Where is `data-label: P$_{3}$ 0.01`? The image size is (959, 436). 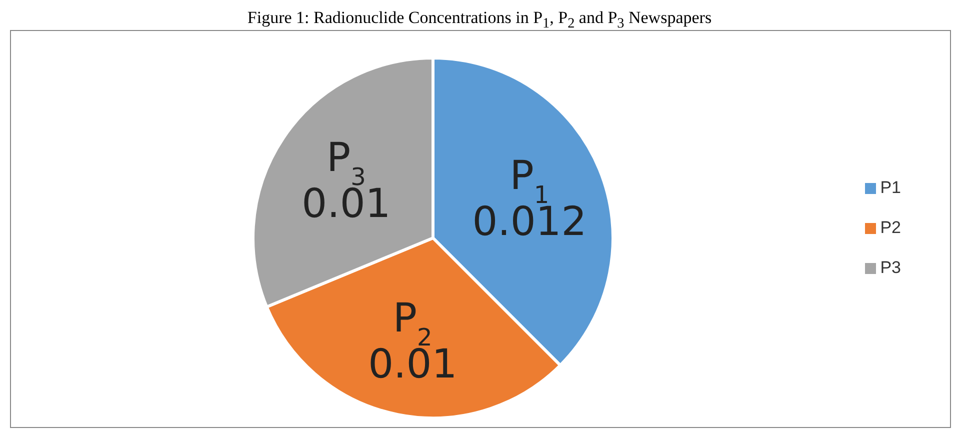 data-label: P$_{3}$ 0.01 is located at coordinates (346, 181).